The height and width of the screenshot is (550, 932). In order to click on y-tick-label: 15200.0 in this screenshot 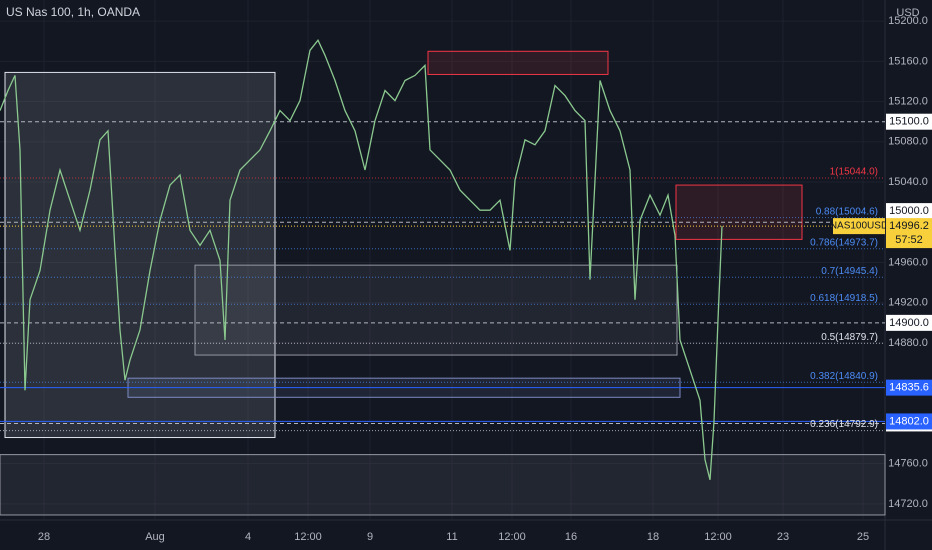, I will do `click(908, 21)`.